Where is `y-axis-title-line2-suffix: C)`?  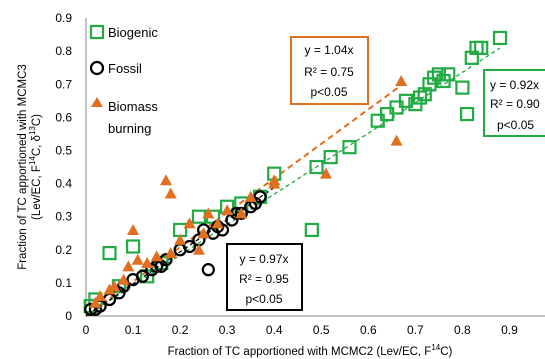
y-axis-title-line2-suffix: C) is located at coordinates (37, 120).